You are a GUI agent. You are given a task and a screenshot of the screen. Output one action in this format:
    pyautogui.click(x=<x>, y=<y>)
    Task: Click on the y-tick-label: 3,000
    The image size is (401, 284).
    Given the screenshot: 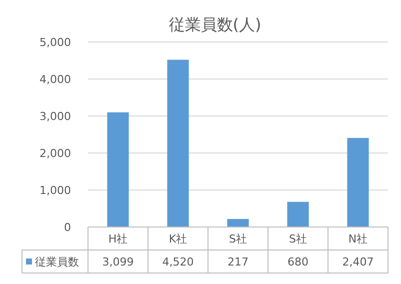 What is the action you would take?
    pyautogui.click(x=55, y=116)
    